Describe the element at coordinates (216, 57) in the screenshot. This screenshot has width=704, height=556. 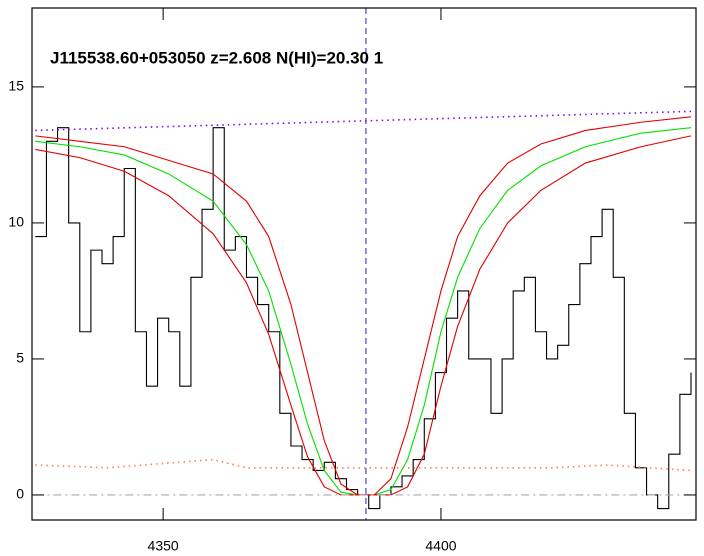
I see `annotation: J115538.60+053050 z=2.608 N(HI)=20.30 1` at that location.